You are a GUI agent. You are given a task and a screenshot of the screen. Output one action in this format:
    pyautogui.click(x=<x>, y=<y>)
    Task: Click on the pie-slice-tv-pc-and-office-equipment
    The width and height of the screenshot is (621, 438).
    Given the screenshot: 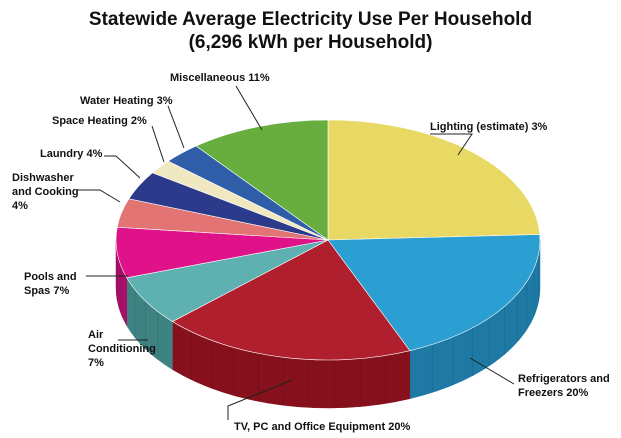 What is the action you would take?
    pyautogui.click(x=291, y=300)
    